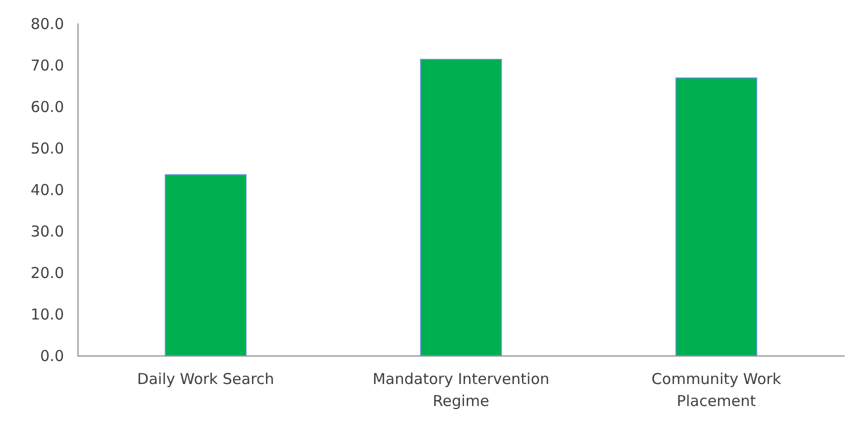  What do you see at coordinates (47, 315) in the screenshot?
I see `y-tick-label: 10.0` at bounding box center [47, 315].